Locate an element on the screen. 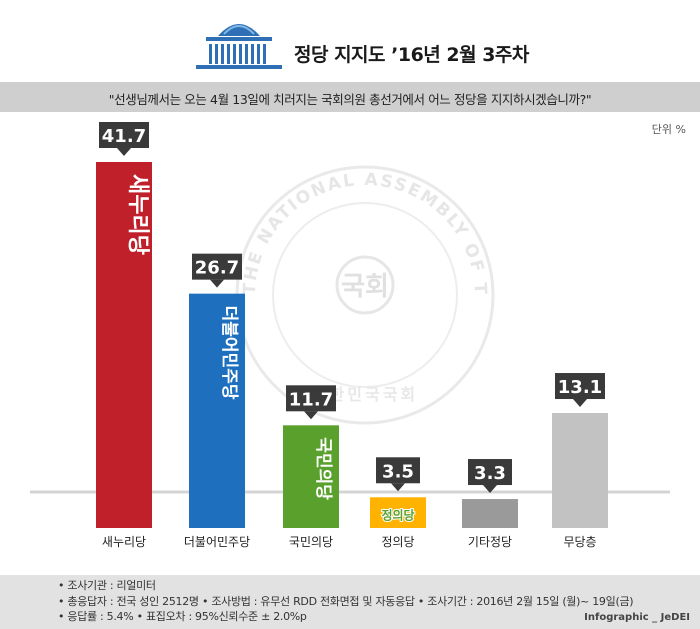 Image resolution: width=700 pixels, height=629 pixels. category-label-3: 국민의당 is located at coordinates (311, 542).